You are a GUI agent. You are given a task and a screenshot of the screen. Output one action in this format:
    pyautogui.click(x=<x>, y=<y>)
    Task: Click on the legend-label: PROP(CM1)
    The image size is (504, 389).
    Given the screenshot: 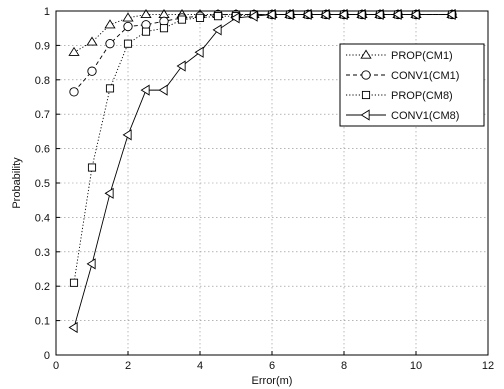 What is the action you would take?
    pyautogui.click(x=422, y=56)
    